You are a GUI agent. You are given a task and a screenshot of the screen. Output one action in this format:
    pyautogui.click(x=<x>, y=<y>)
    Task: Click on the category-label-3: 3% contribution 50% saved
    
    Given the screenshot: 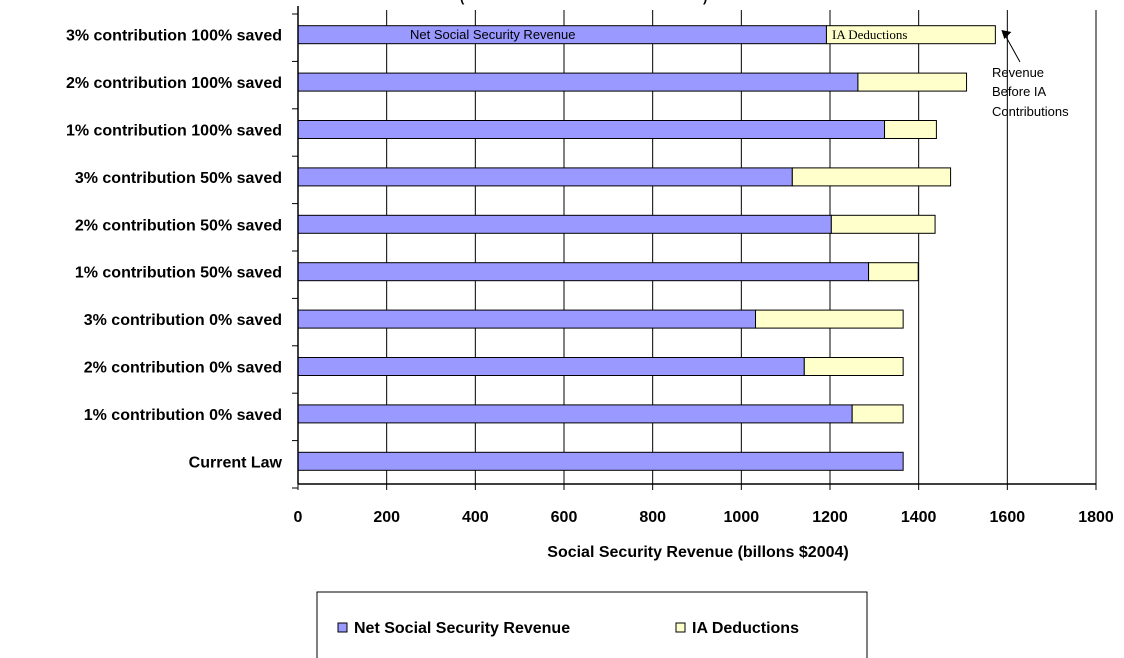 What is the action you would take?
    pyautogui.click(x=178, y=178)
    